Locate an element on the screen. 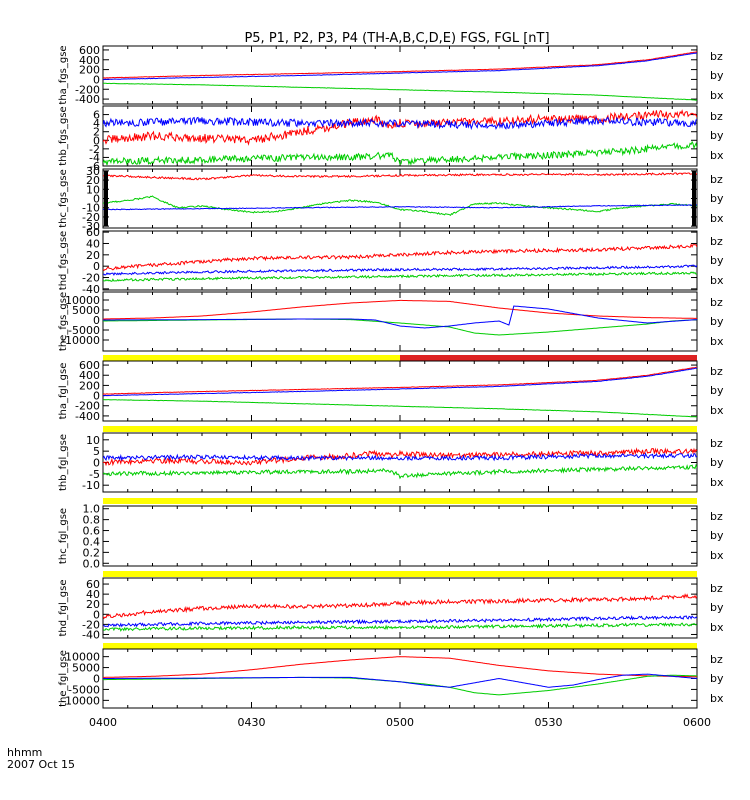  y-axis-label: thd_fgs_gse is located at coordinates (63, 260).